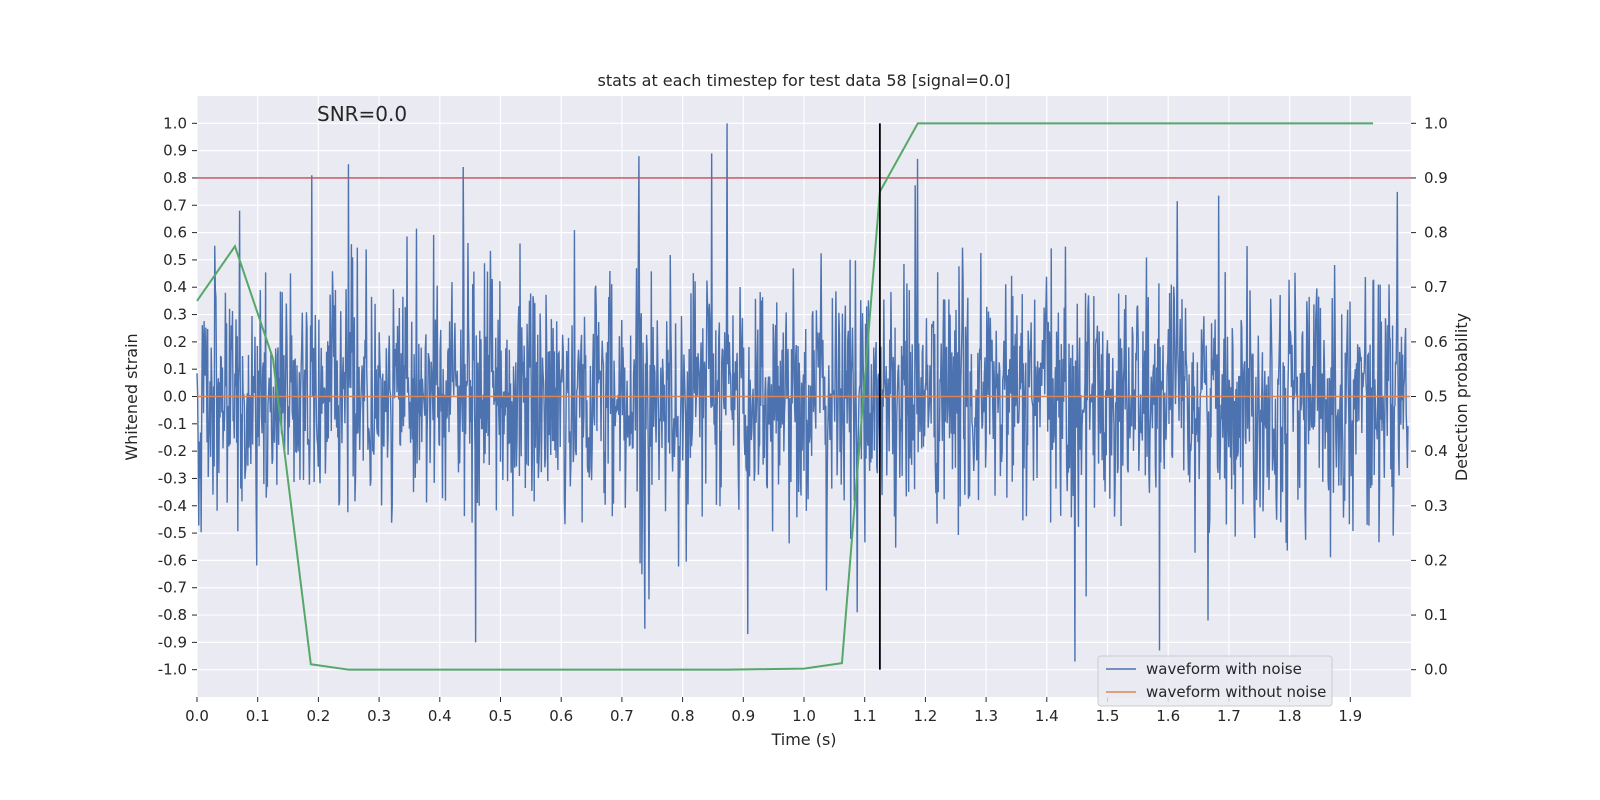 This screenshot has width=1600, height=800. Describe the element at coordinates (1047, 716) in the screenshot. I see `x-tick-label: 1.4` at that location.